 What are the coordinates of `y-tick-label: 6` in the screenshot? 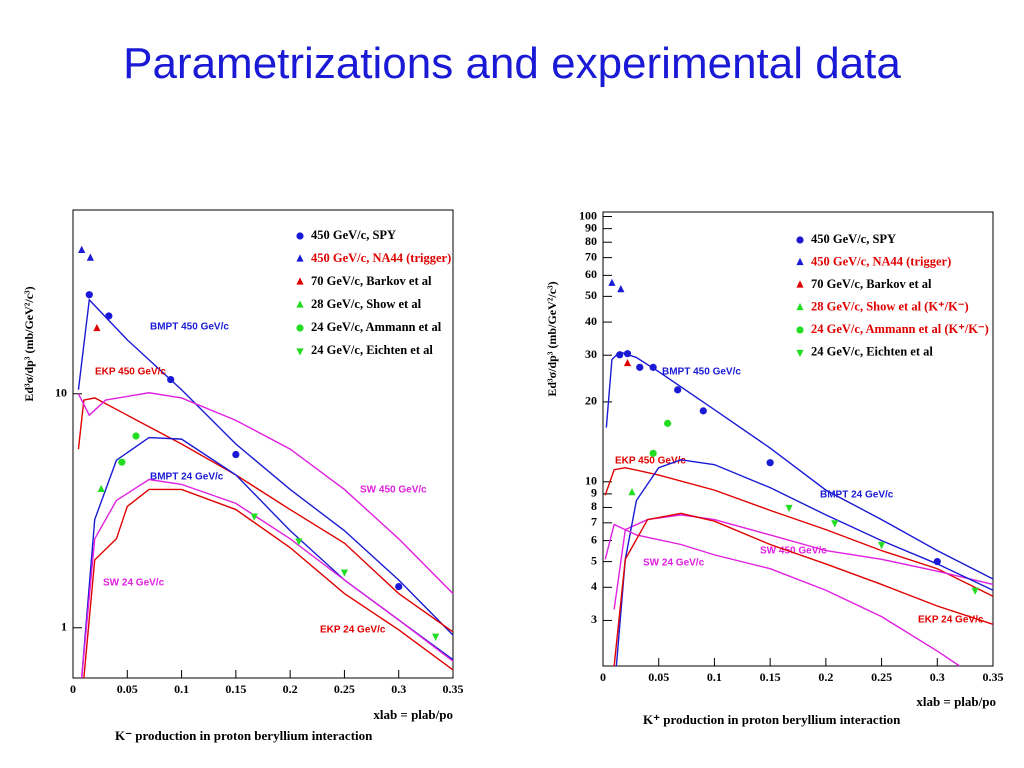 It's located at (594, 539).